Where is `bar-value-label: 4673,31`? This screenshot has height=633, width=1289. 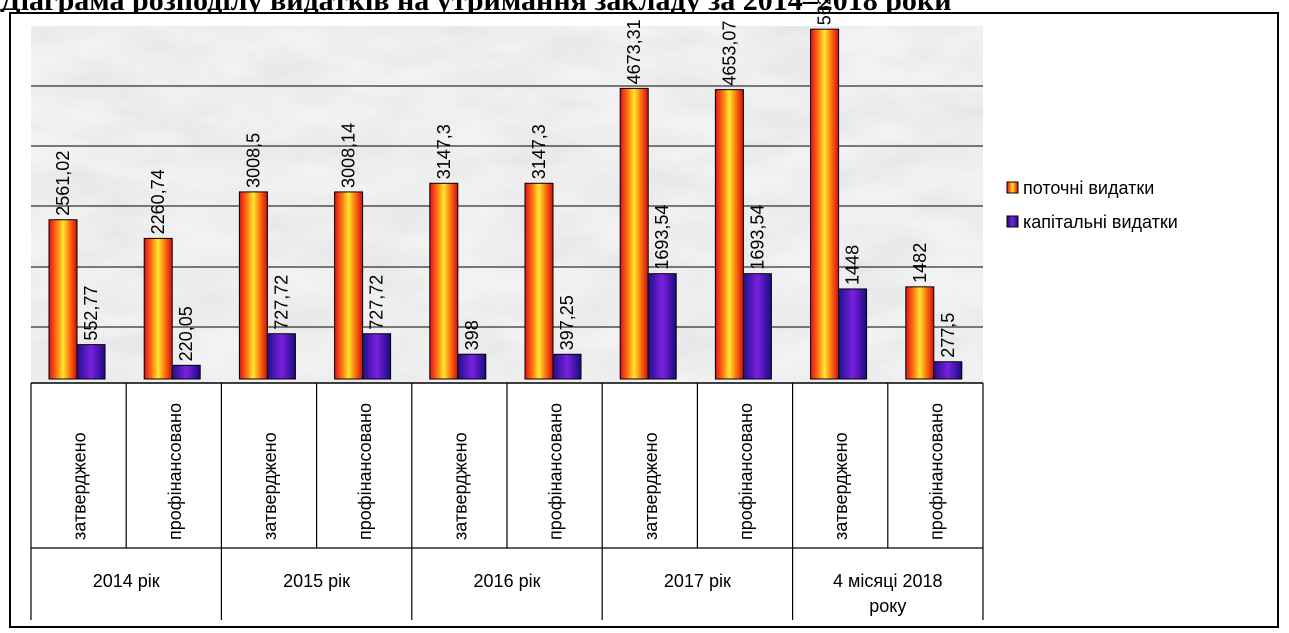 bar-value-label: 4673,31 is located at coordinates (634, 51).